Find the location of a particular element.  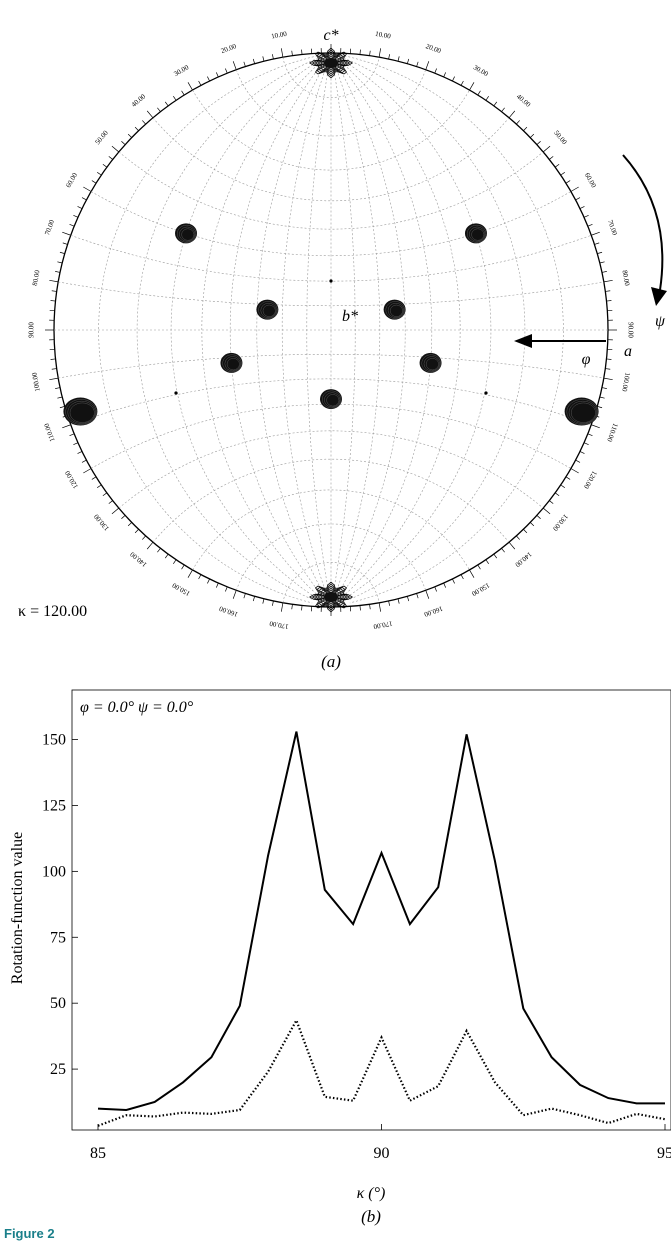

phi-label: φ is located at coordinates (586, 359).